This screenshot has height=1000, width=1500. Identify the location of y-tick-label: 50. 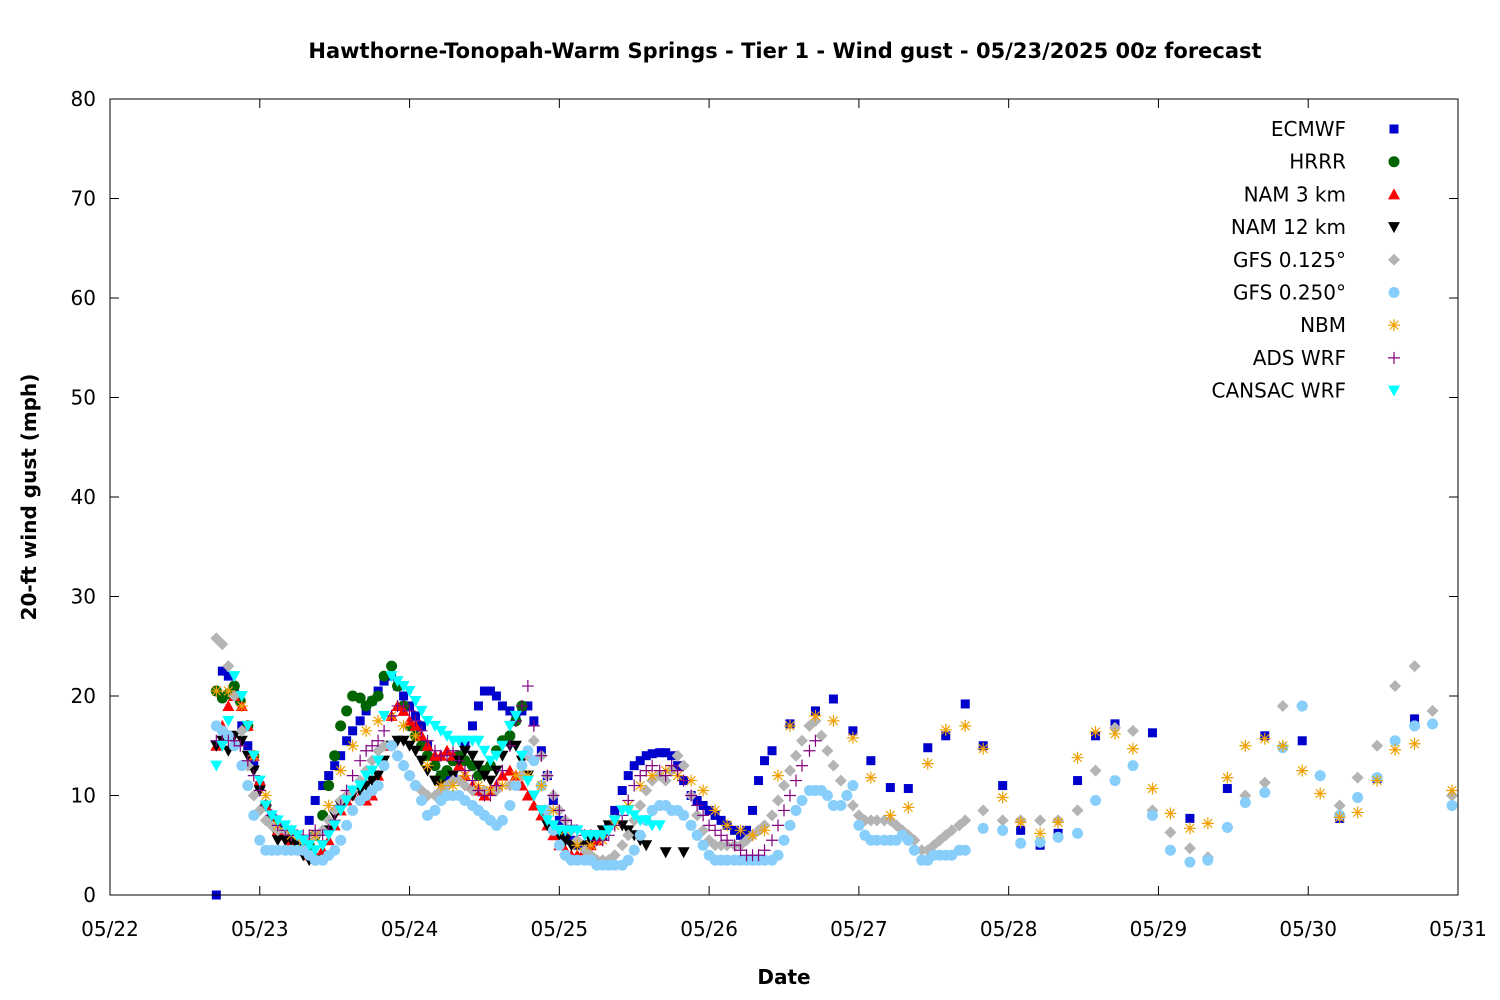
(83, 398).